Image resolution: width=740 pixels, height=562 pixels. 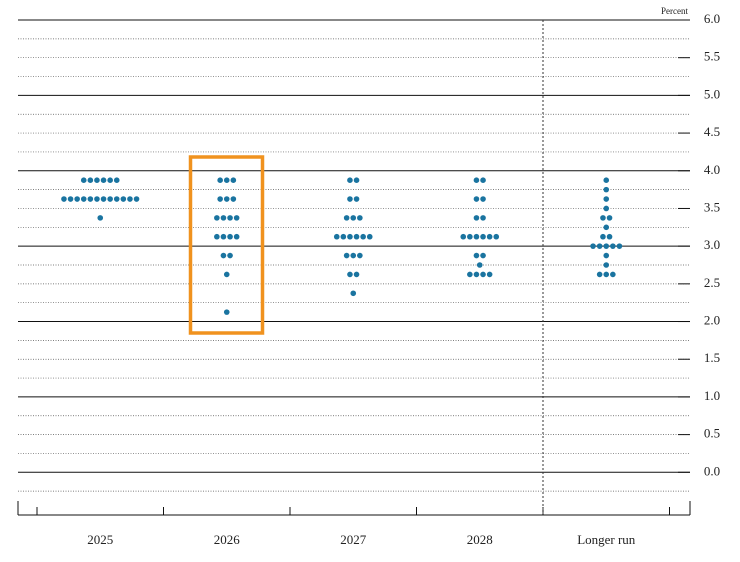 What do you see at coordinates (226, 245) in the screenshot?
I see `highlight-box` at bounding box center [226, 245].